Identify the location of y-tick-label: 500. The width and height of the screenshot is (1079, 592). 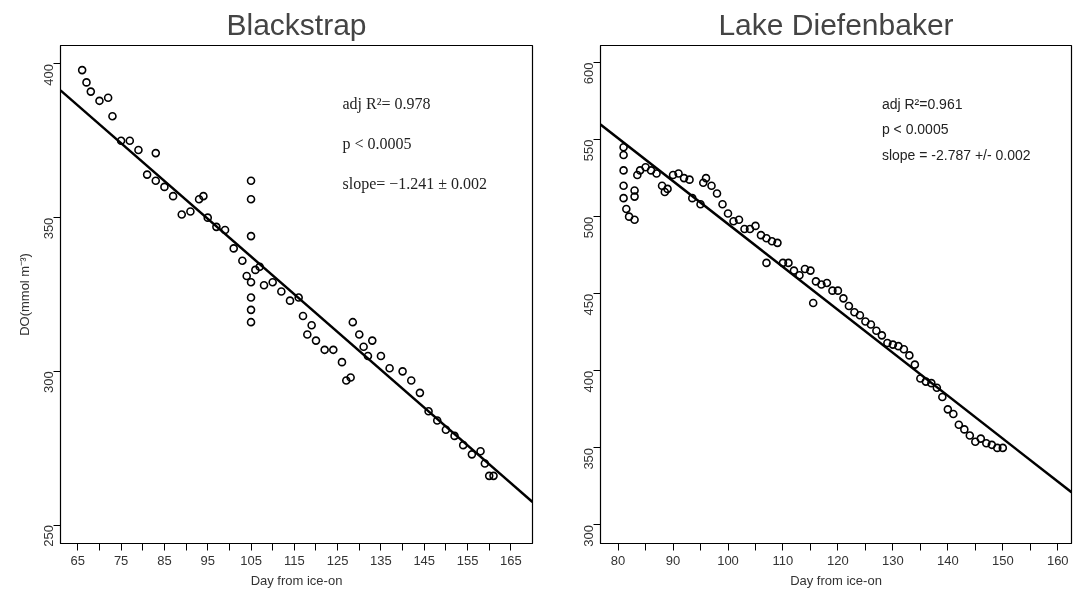
(588, 227).